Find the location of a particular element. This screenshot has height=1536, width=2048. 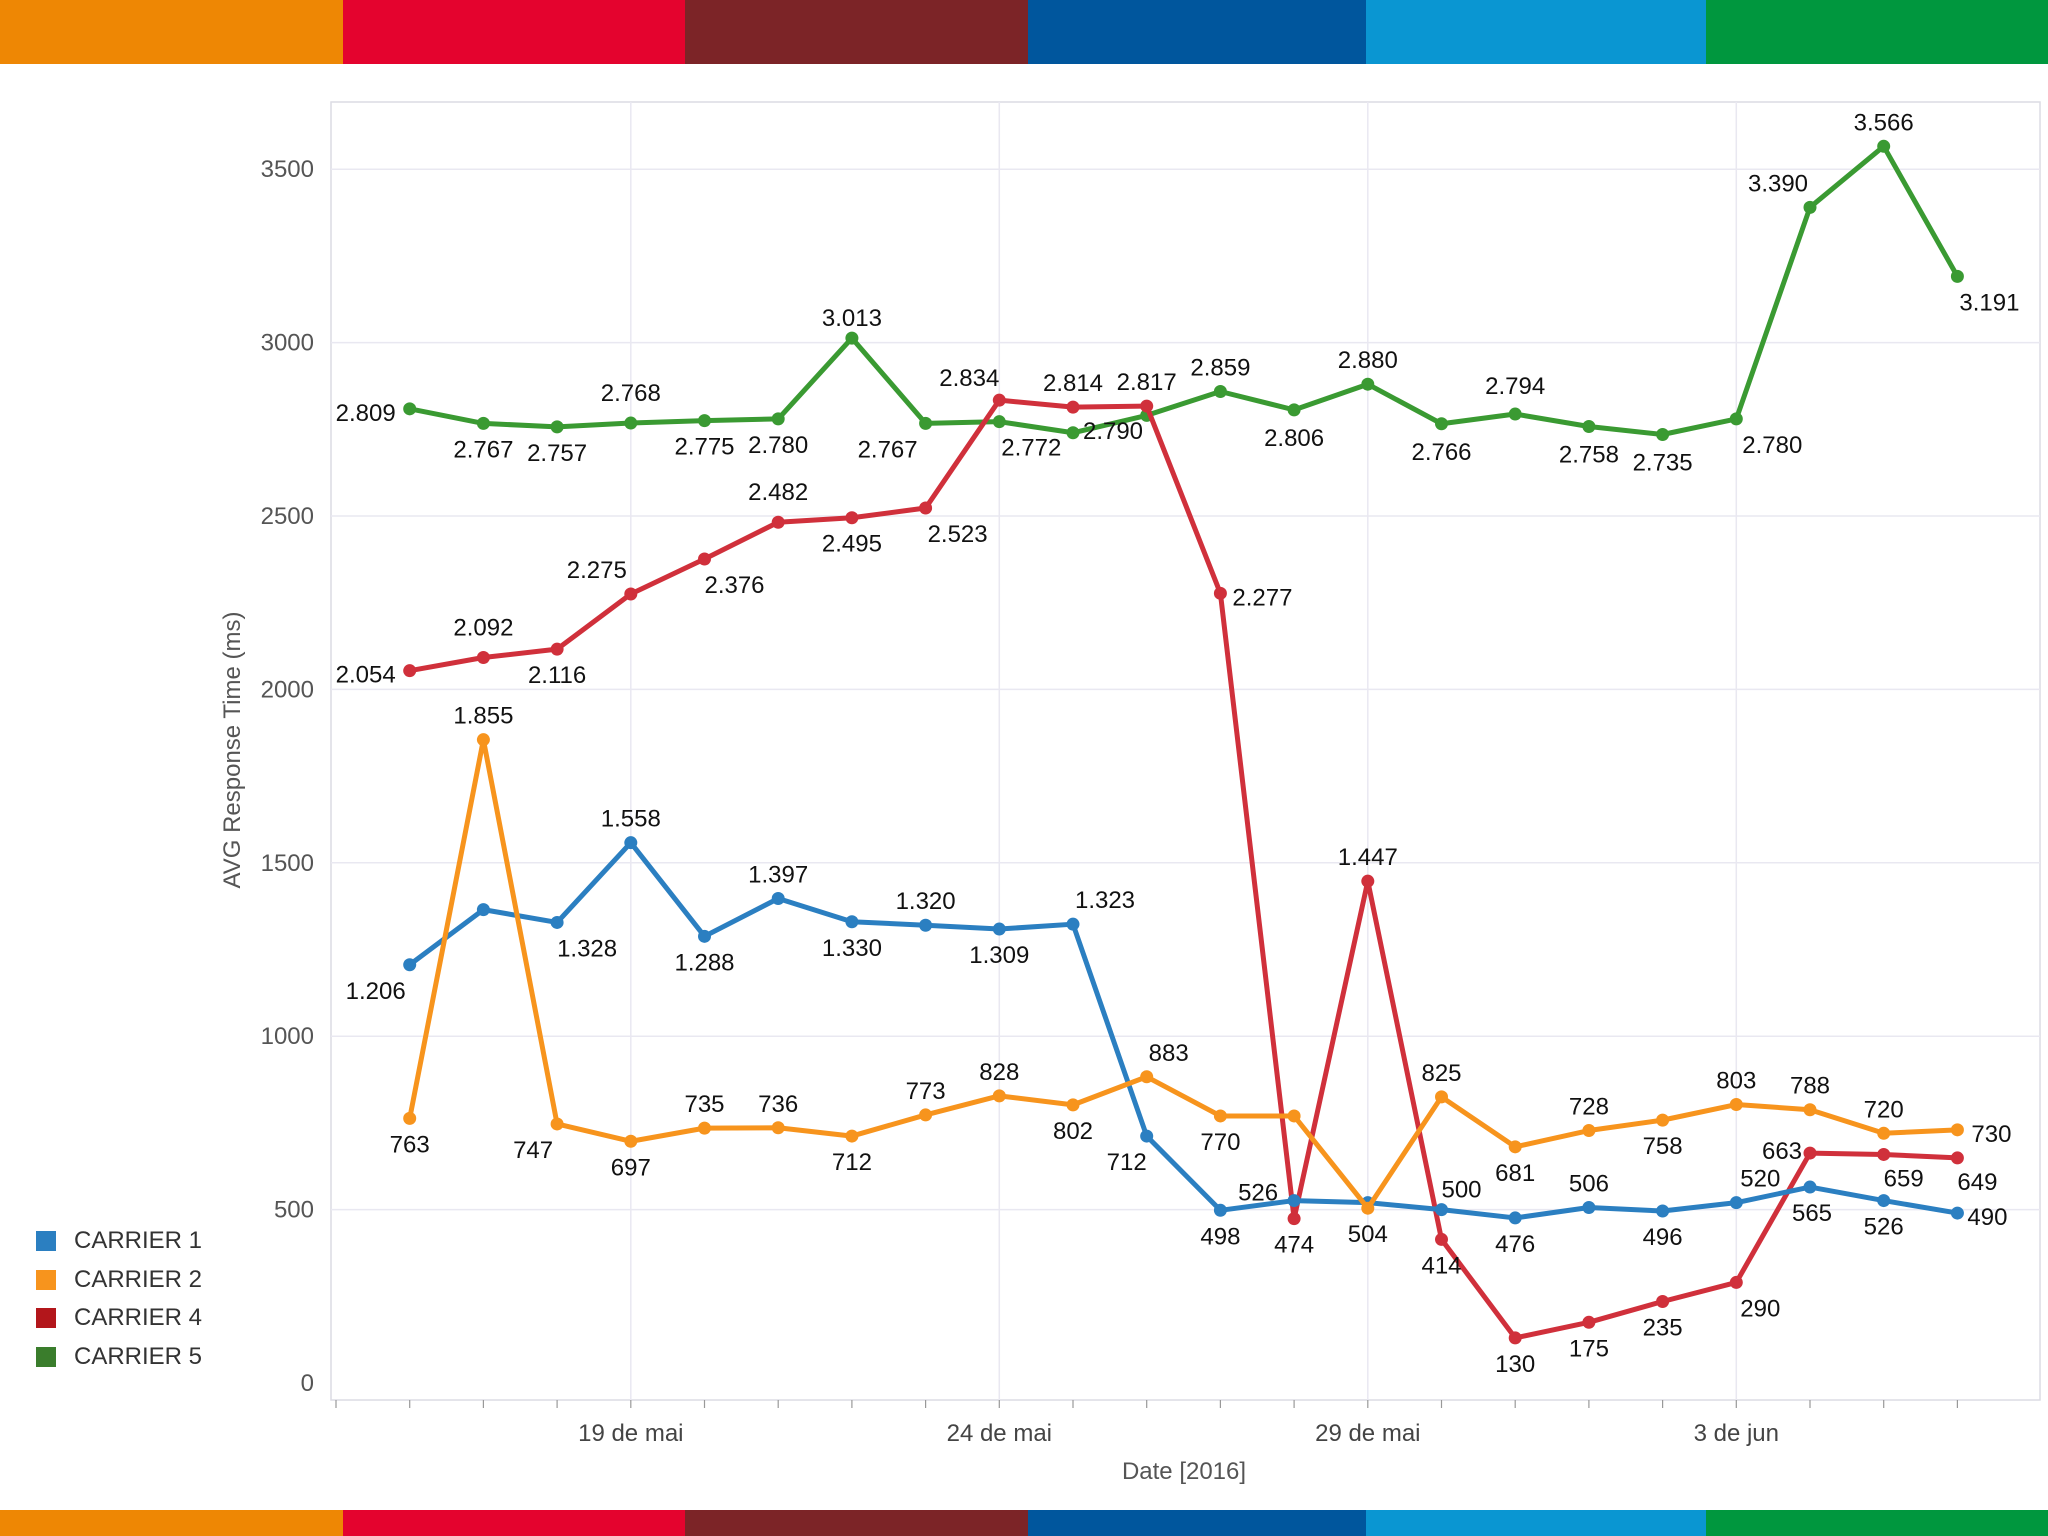

data-label: 2.772 is located at coordinates (1031, 448).